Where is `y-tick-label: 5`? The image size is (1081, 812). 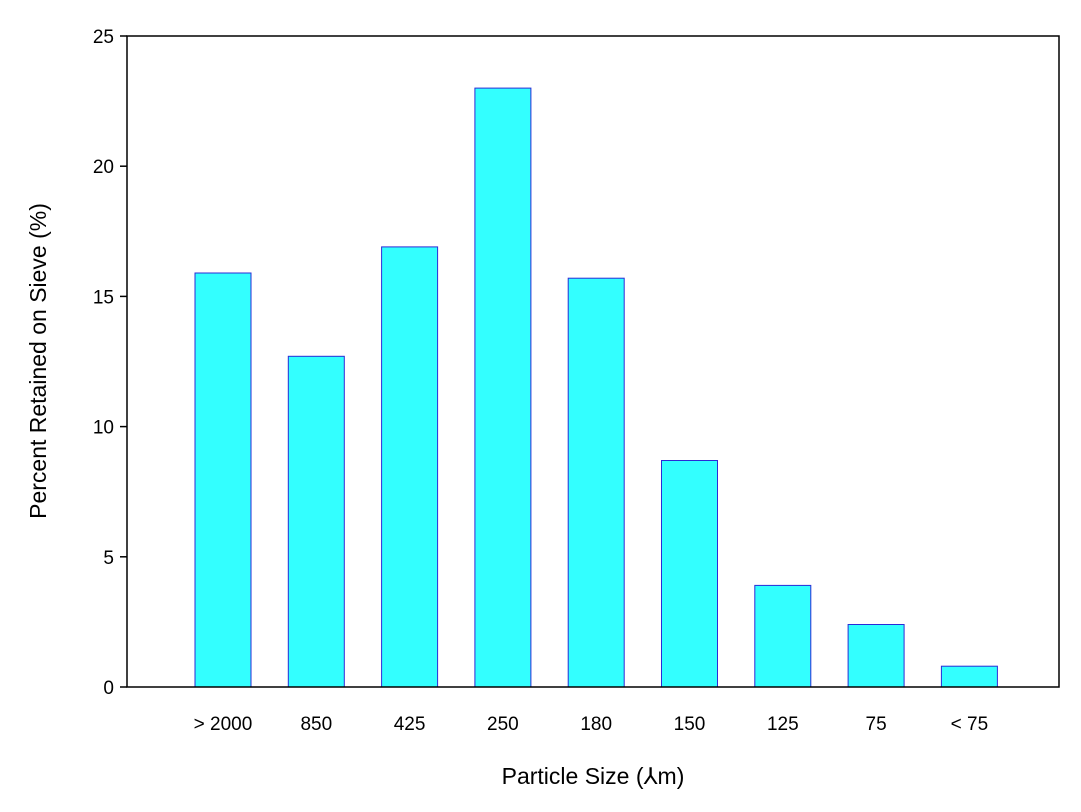 y-tick-label: 5 is located at coordinates (108, 558).